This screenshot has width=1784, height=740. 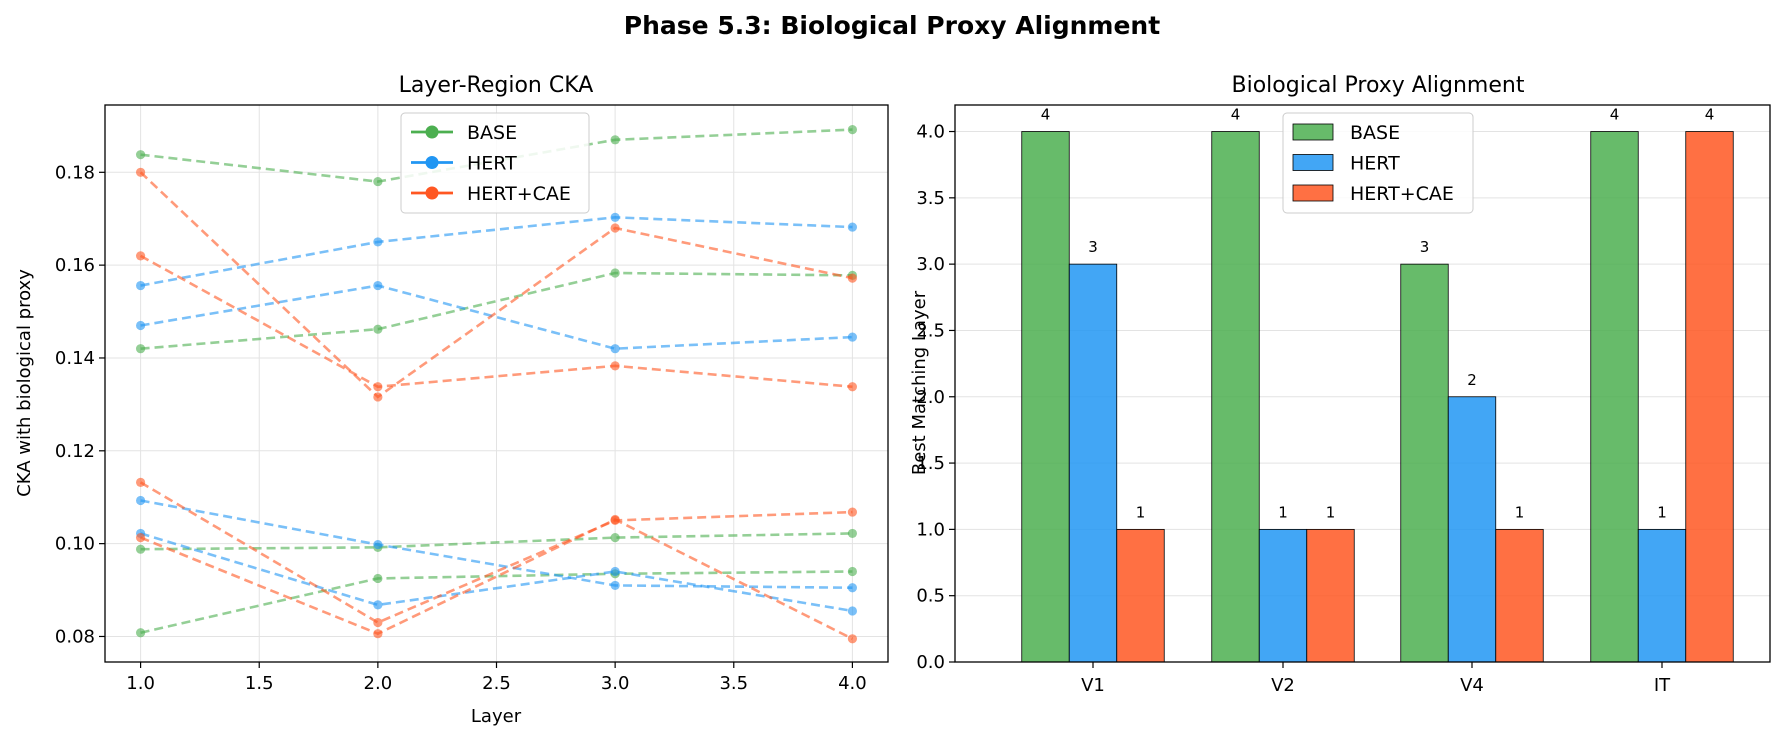 I want to click on line-chart-y-tick-label: 0.18, so click(x=75, y=172).